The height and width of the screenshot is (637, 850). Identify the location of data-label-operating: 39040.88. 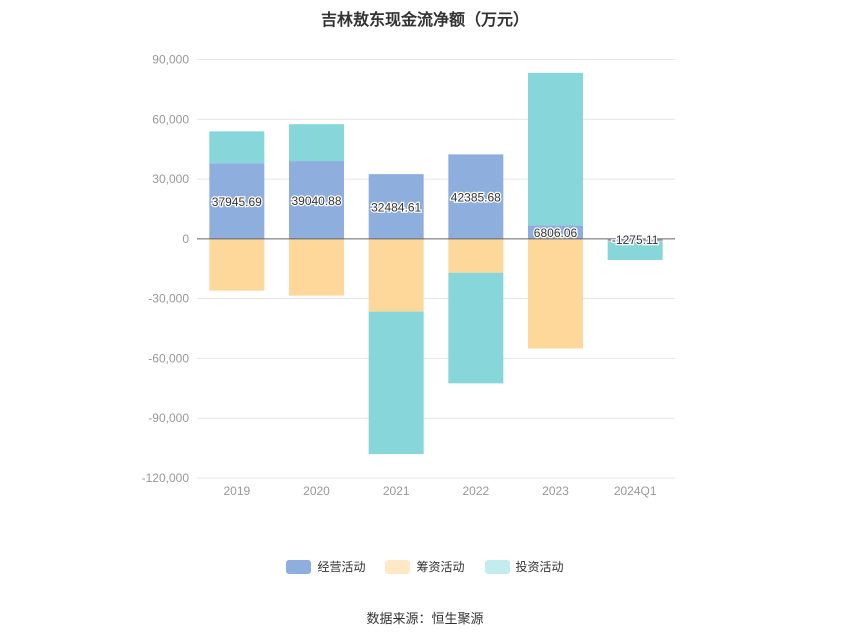
(316, 201).